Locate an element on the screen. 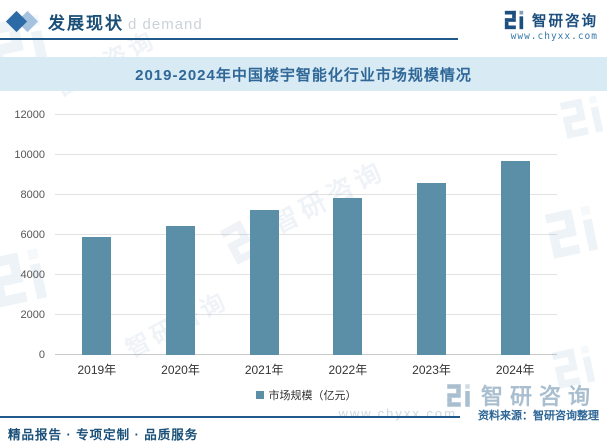 The image size is (607, 446). legend: 市场规模（亿元） is located at coordinates (306, 395).